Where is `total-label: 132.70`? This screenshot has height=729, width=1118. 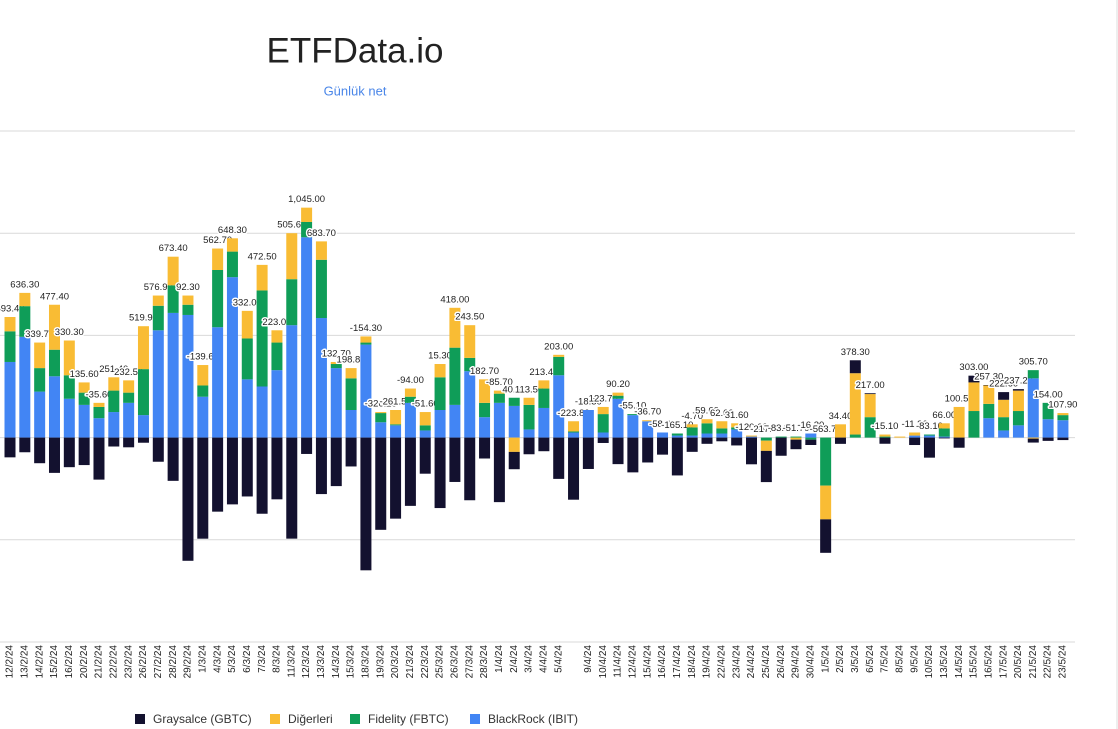 total-label: 132.70 is located at coordinates (336, 353).